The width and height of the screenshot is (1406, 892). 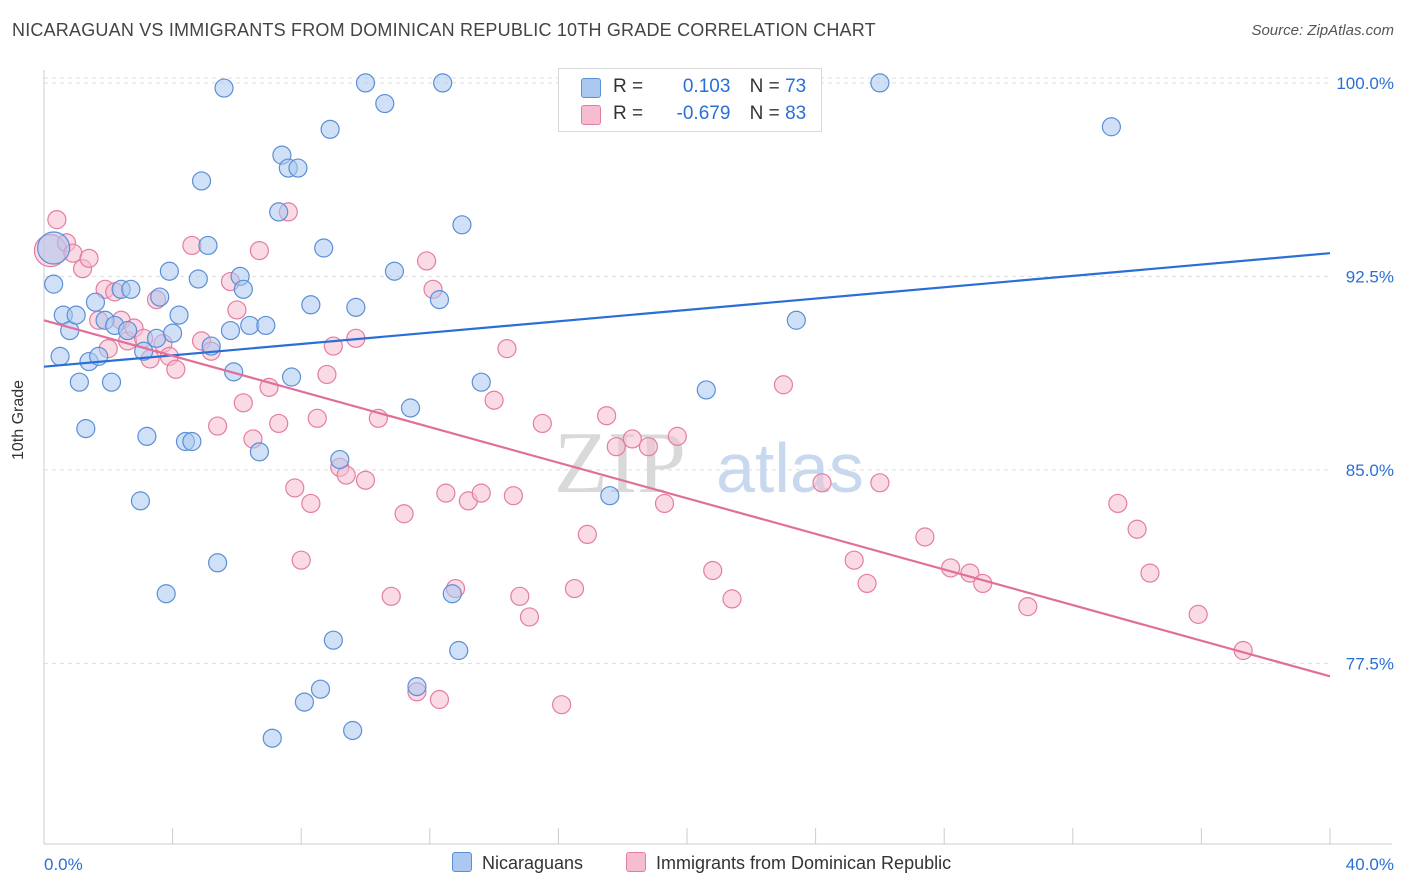 I want to click on y-tick-label: 100.0%, so click(x=1365, y=83).